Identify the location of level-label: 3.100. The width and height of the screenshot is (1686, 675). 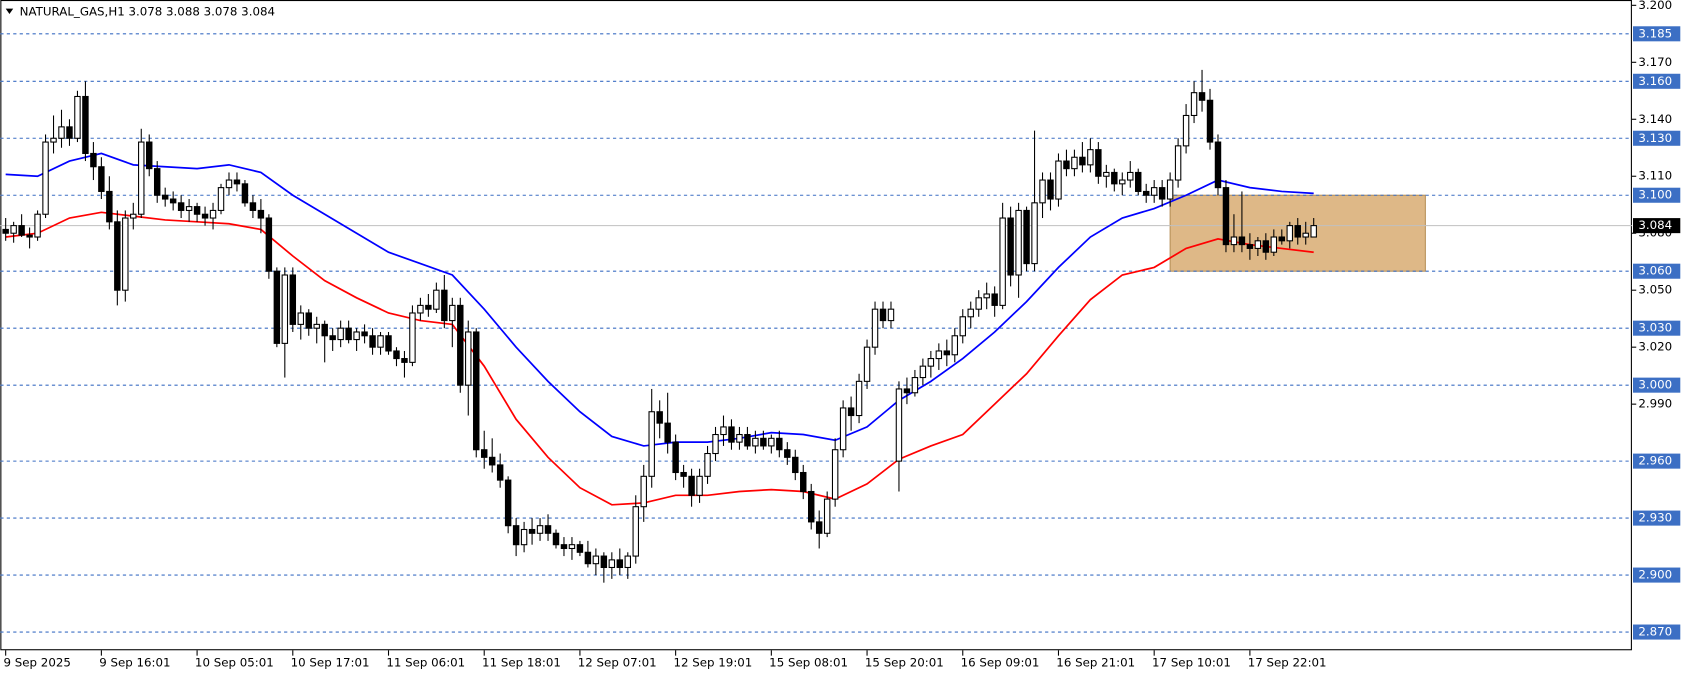
(1655, 195).